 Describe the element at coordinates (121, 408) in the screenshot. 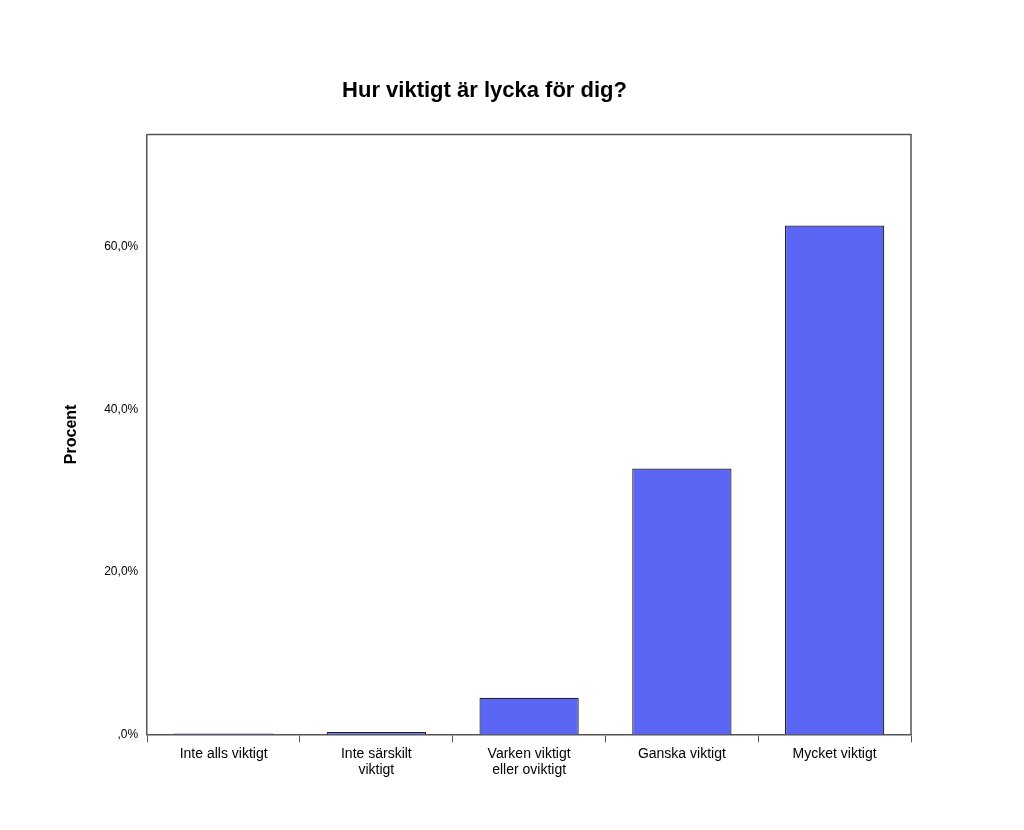

I see `y-tick-label: 40,0%` at that location.